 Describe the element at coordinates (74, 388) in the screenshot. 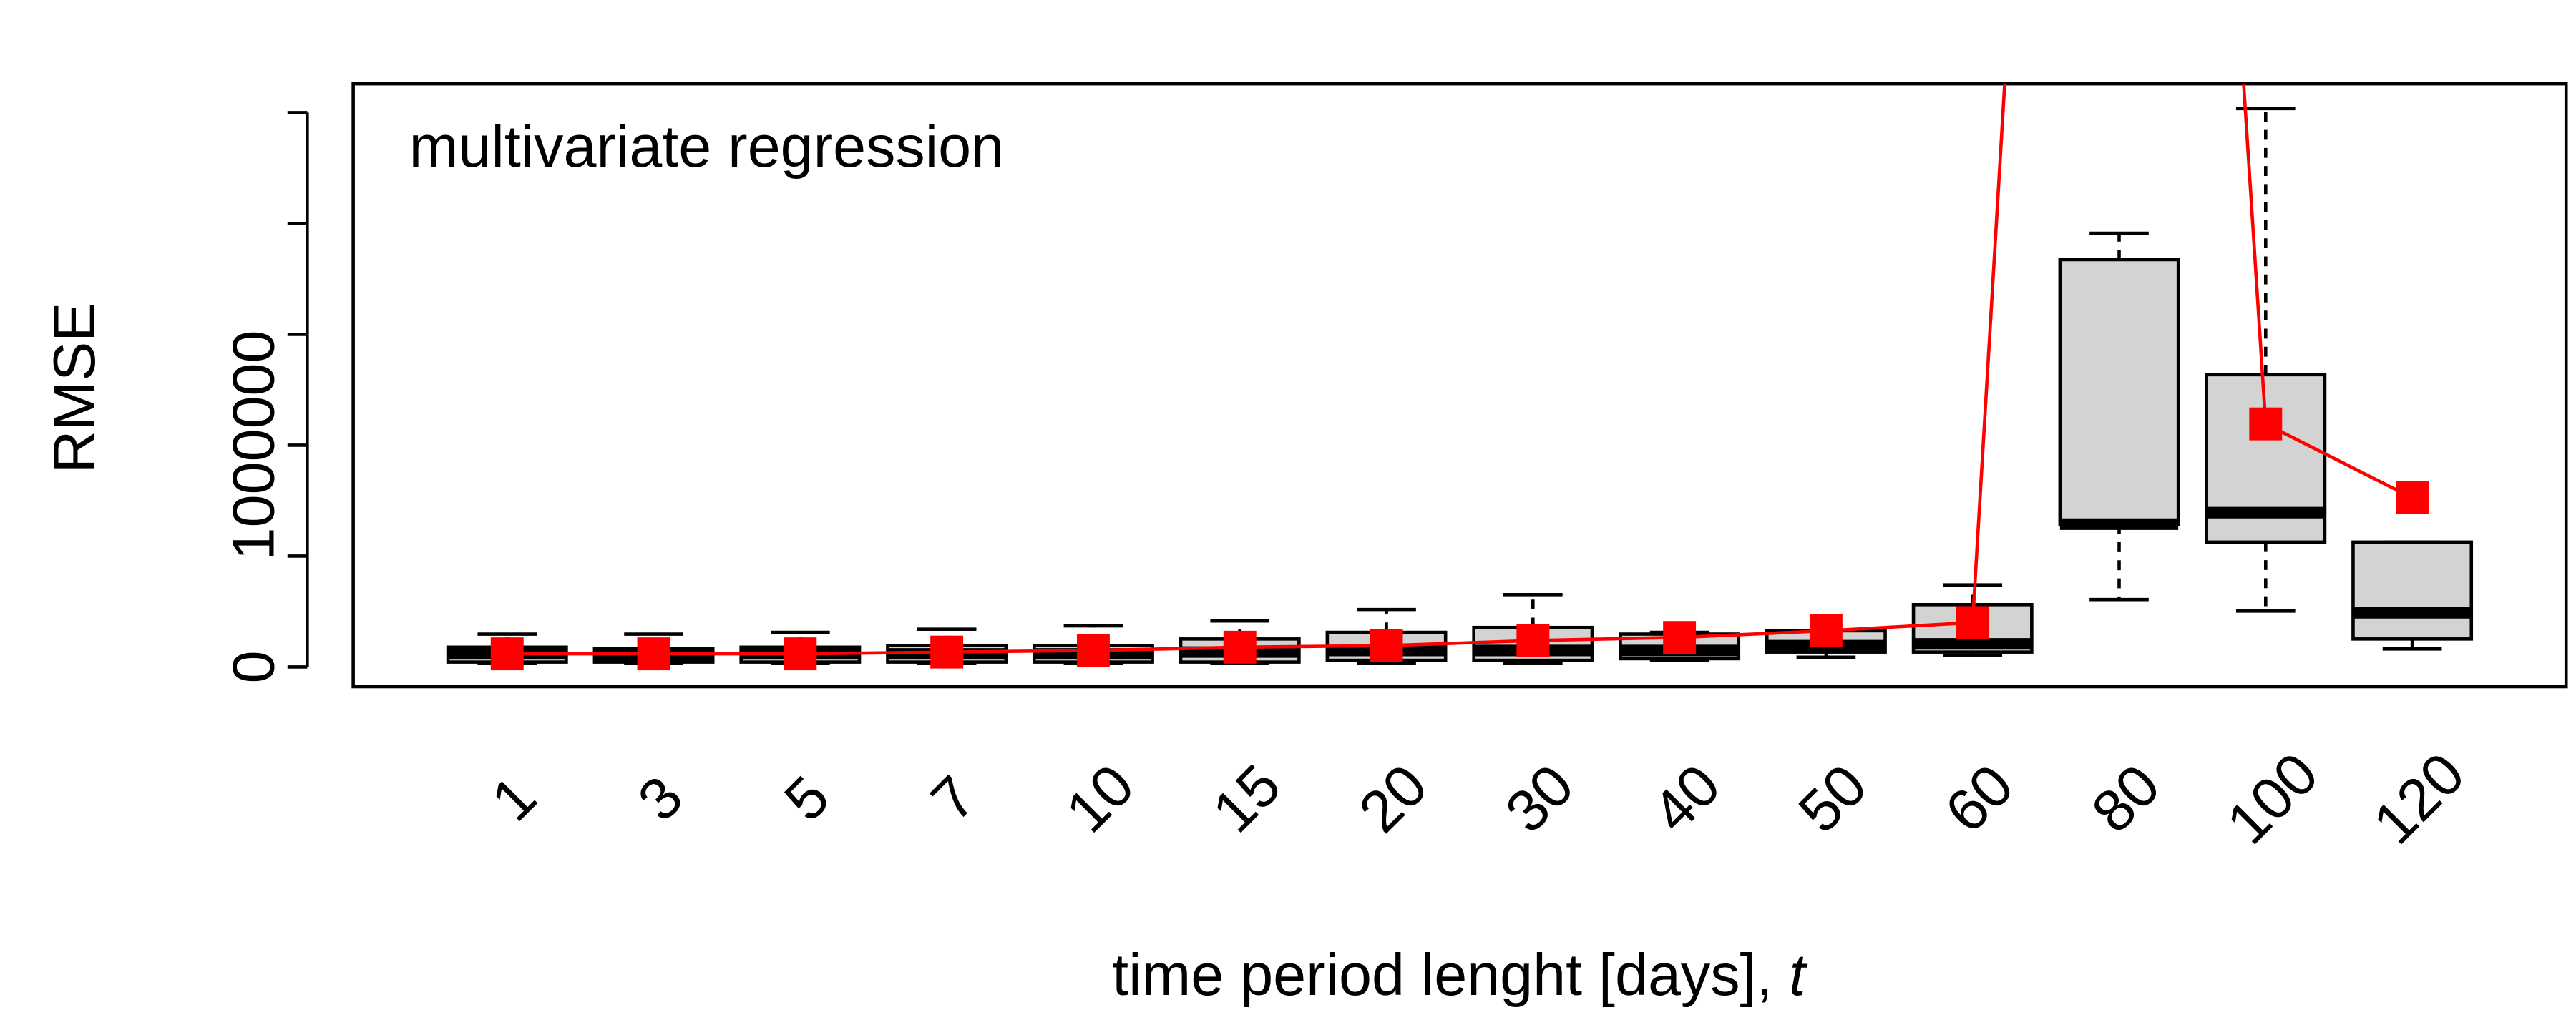

I see `y-axis-label: RMSE` at that location.